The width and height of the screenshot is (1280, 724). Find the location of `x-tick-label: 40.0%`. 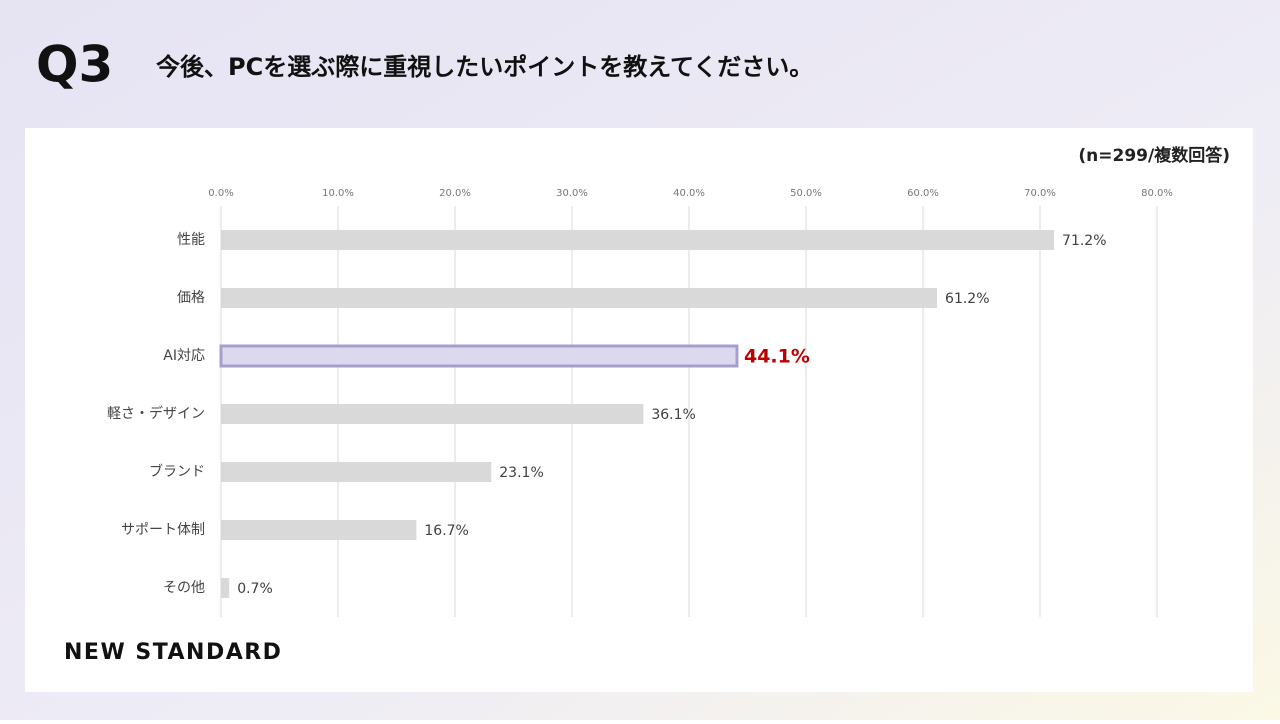

x-tick-label: 40.0% is located at coordinates (689, 193).